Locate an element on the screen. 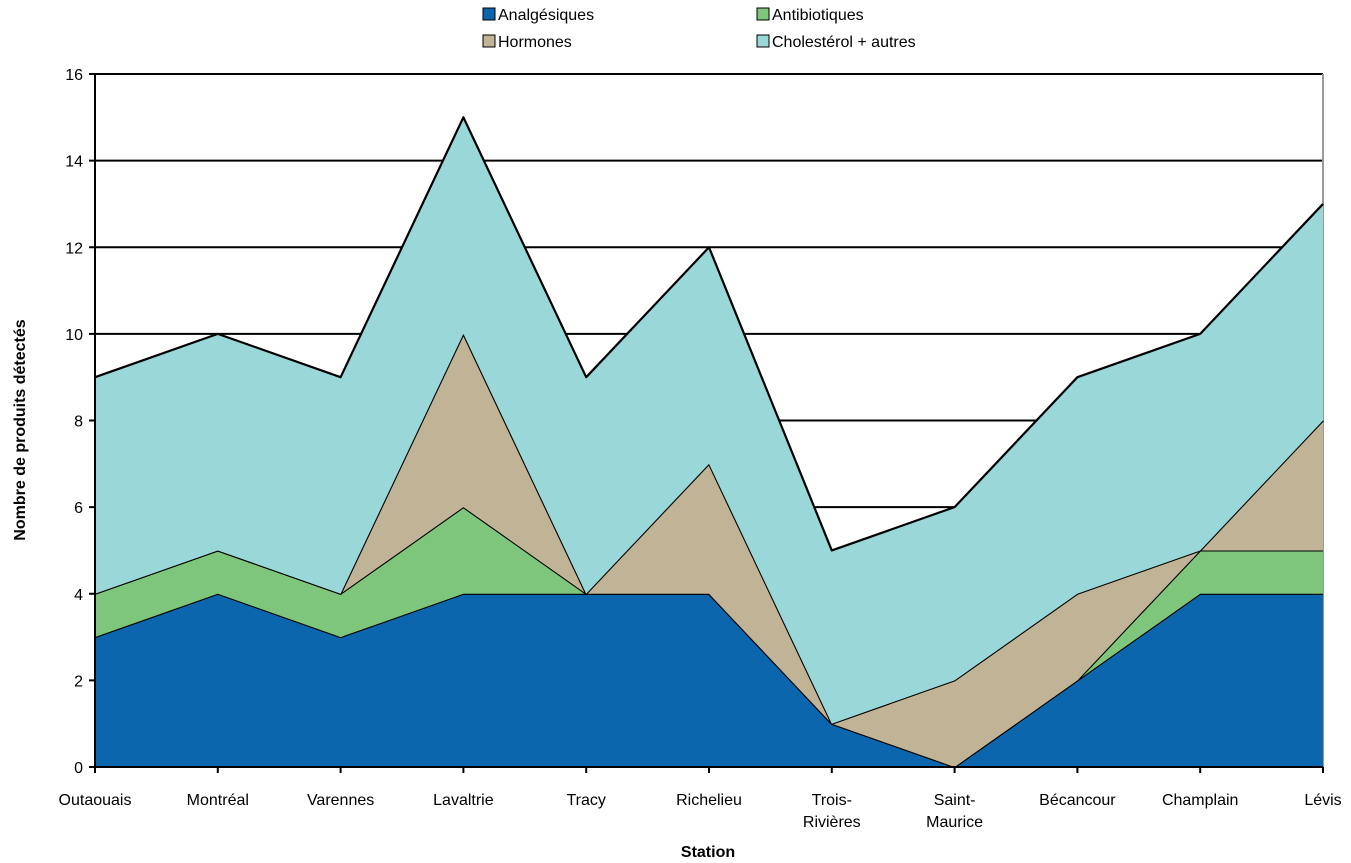  x-tick-label-line: Richelieu is located at coordinates (709, 800).